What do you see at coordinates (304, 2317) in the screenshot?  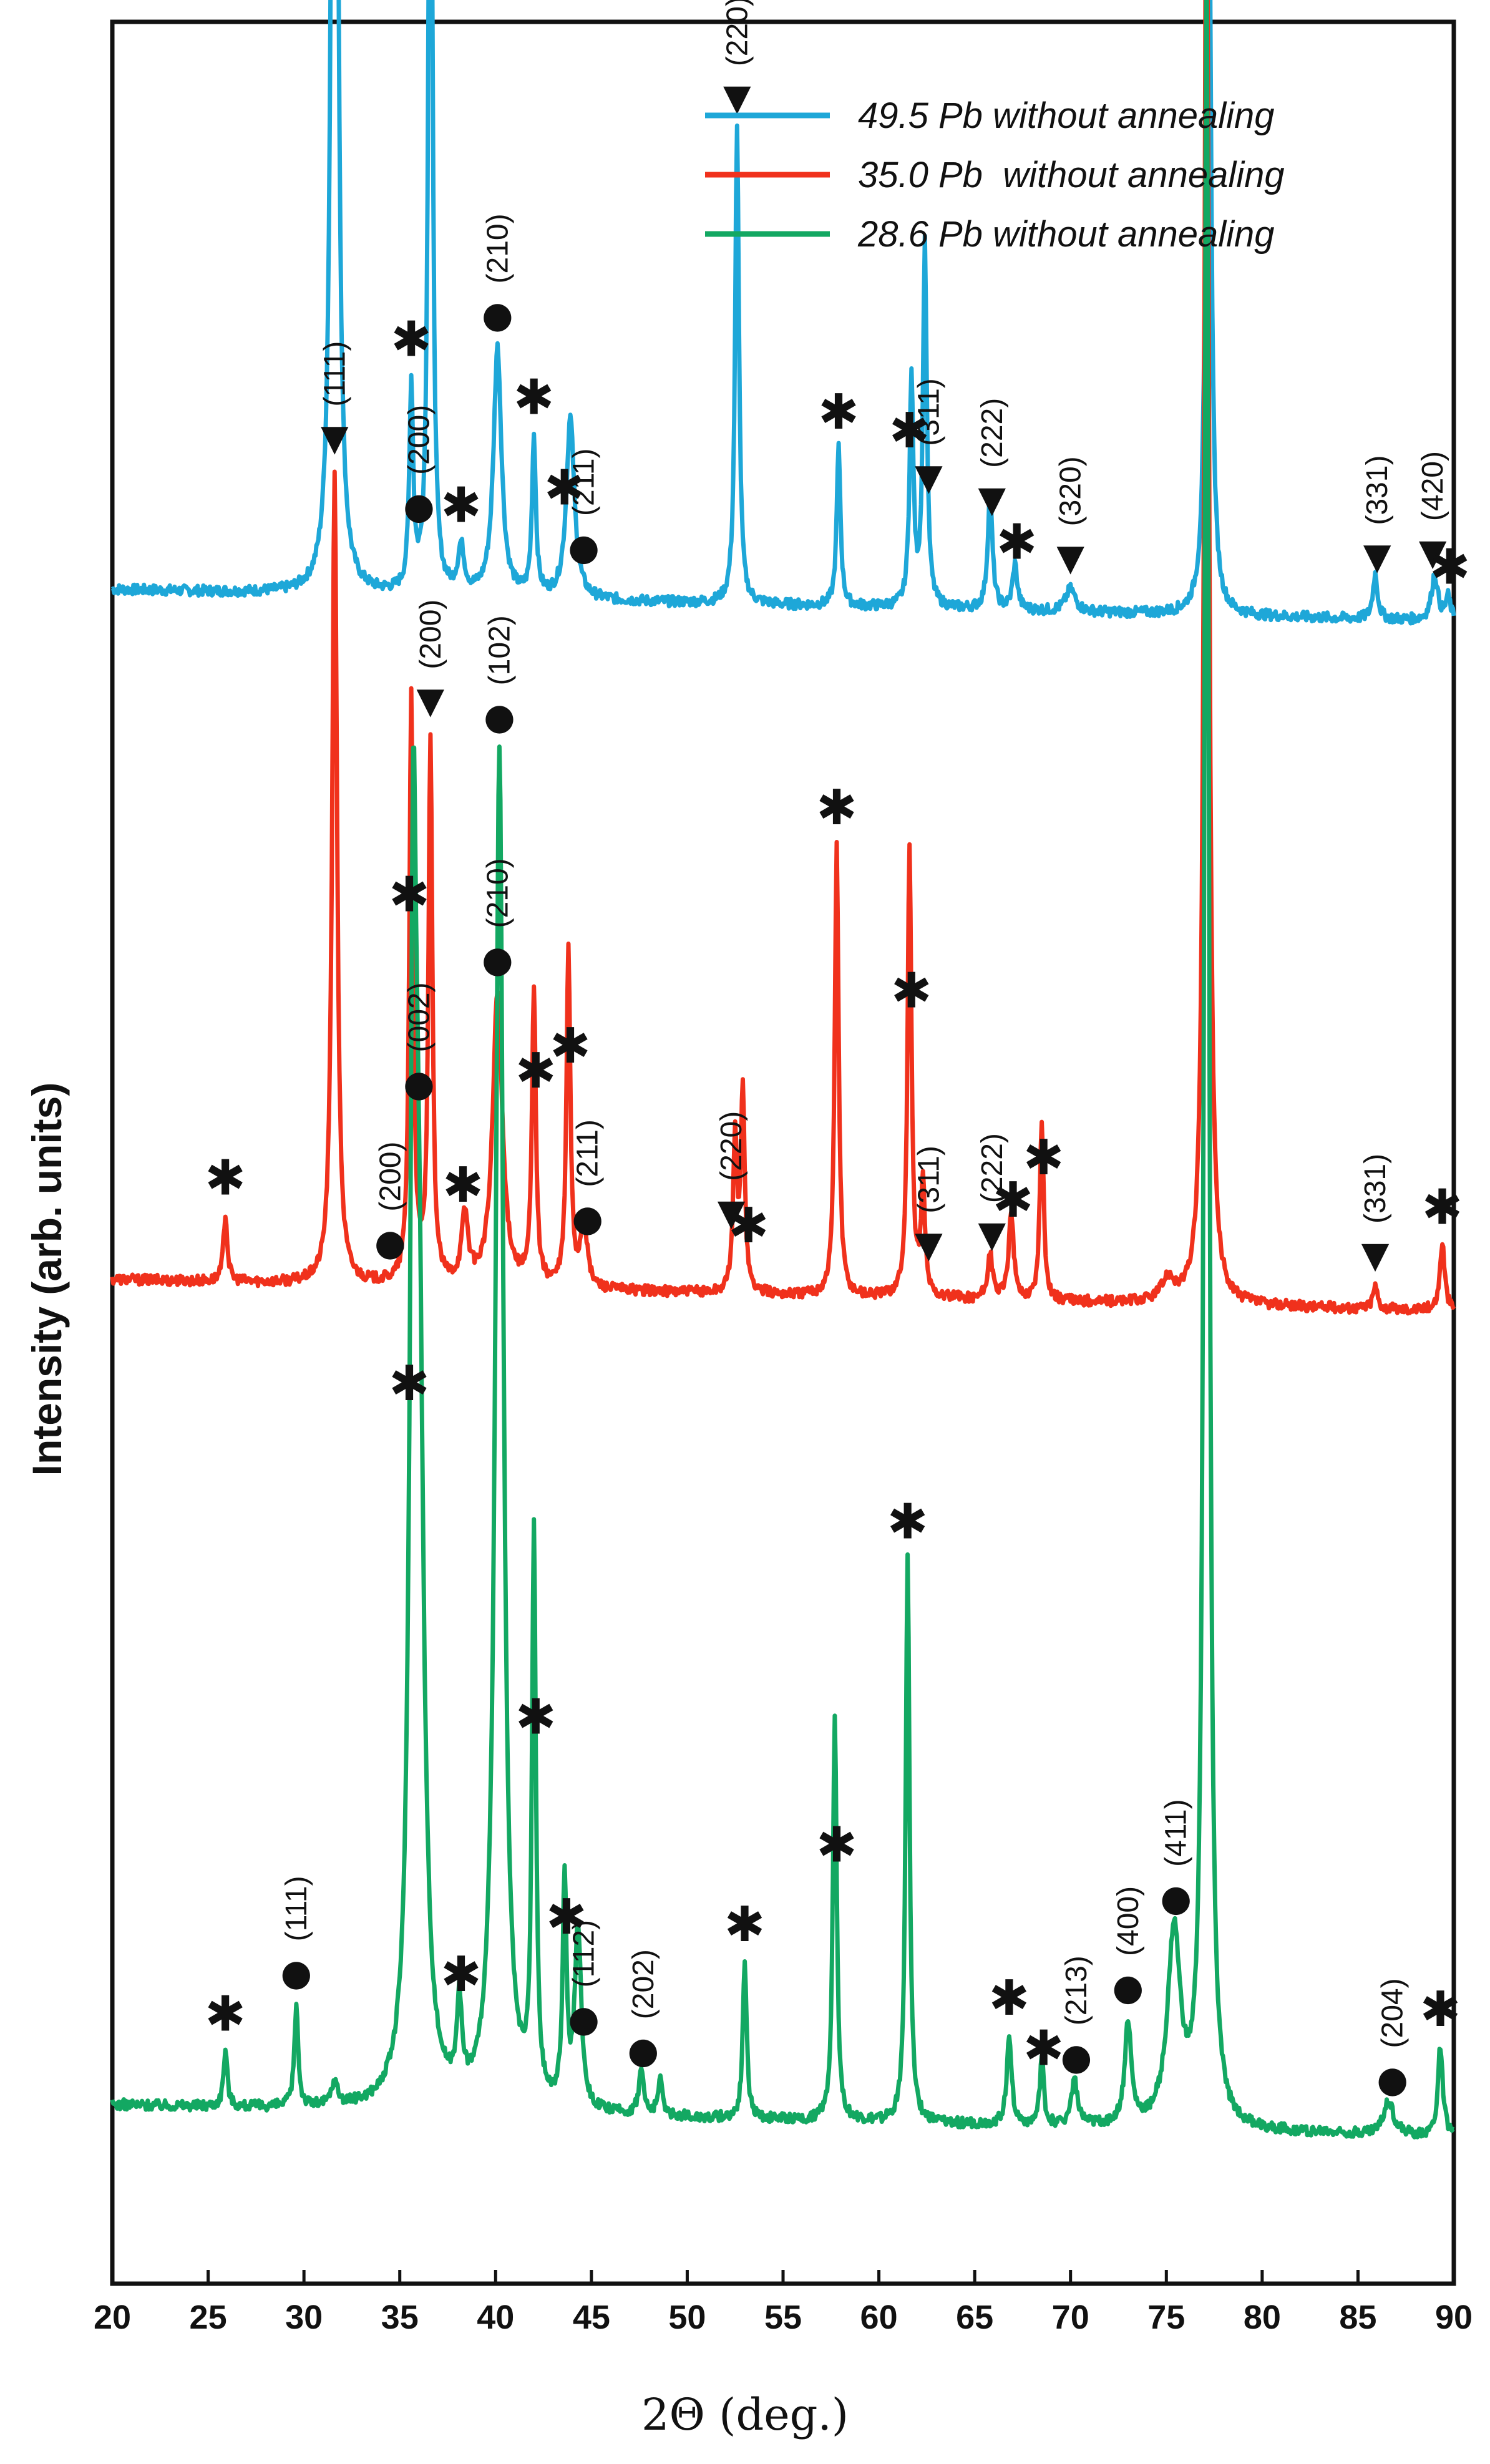 I see `x-tick-label: 30` at bounding box center [304, 2317].